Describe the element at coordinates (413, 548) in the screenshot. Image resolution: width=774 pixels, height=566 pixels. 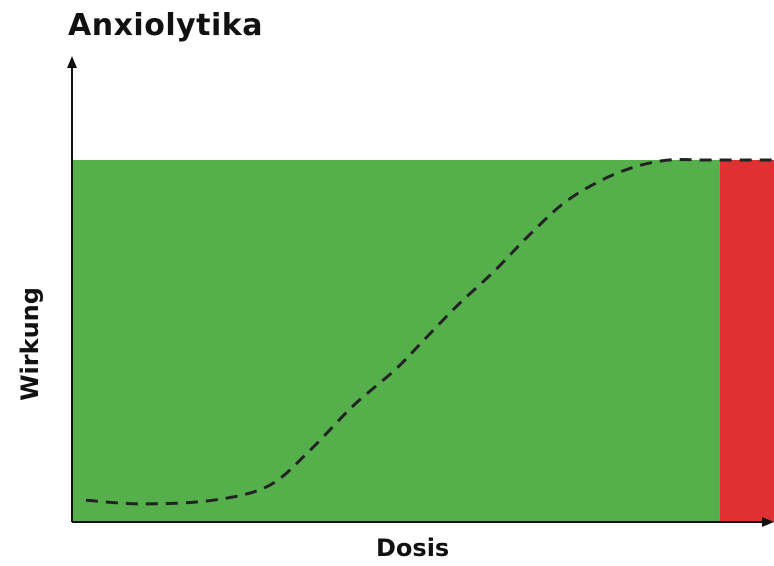
I see `x-axis-label: Dosis` at that location.